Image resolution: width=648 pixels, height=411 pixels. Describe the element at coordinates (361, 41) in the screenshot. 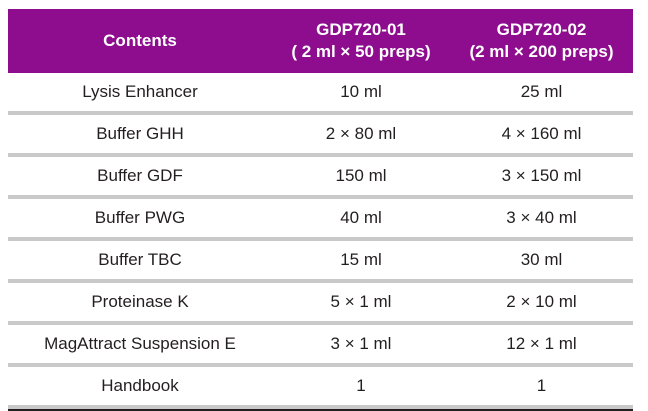

I see `header-cell-kit1: GDP720-01 ( 2 ml × 50 preps)` at that location.